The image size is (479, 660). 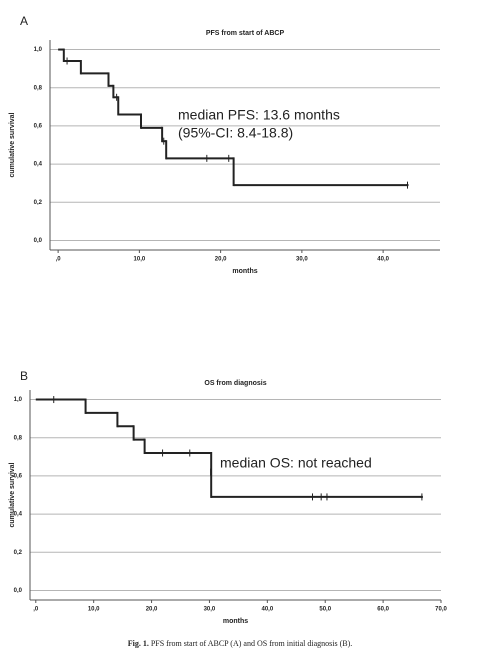 What do you see at coordinates (296, 463) in the screenshot?
I see `annotation: median OS: not reached` at bounding box center [296, 463].